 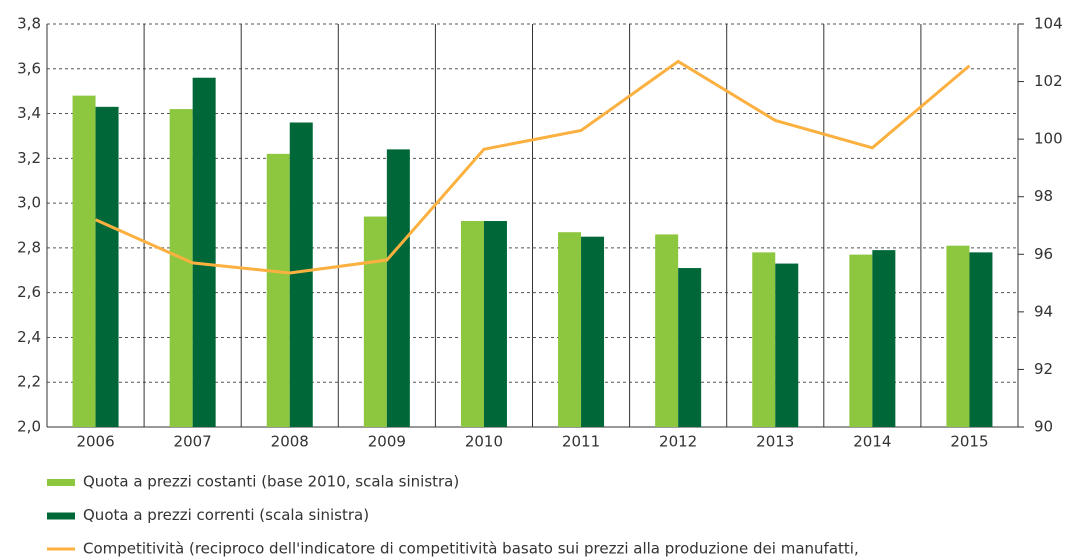 I want to click on x-tick-label: 2015, so click(x=969, y=442).